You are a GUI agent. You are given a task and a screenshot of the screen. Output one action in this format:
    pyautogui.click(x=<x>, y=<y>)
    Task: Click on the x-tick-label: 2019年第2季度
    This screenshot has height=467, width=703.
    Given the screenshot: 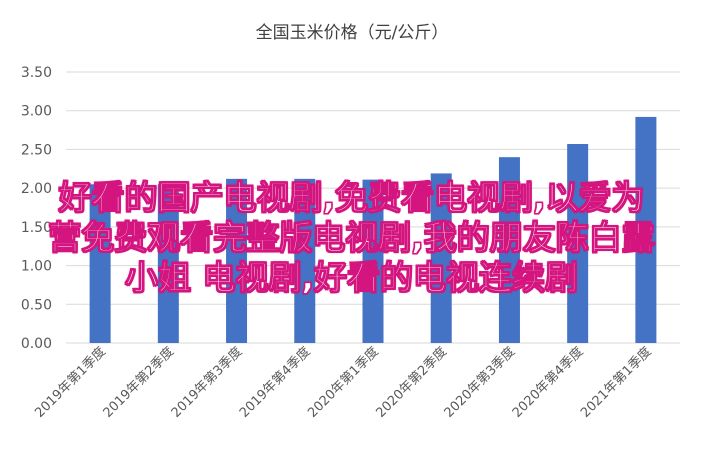 What is the action you would take?
    pyautogui.click(x=138, y=382)
    